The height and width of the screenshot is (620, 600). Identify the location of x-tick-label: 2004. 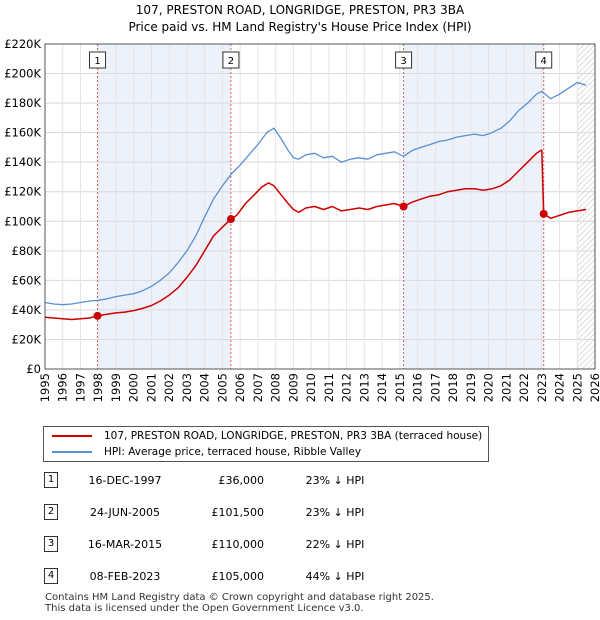
(205, 387).